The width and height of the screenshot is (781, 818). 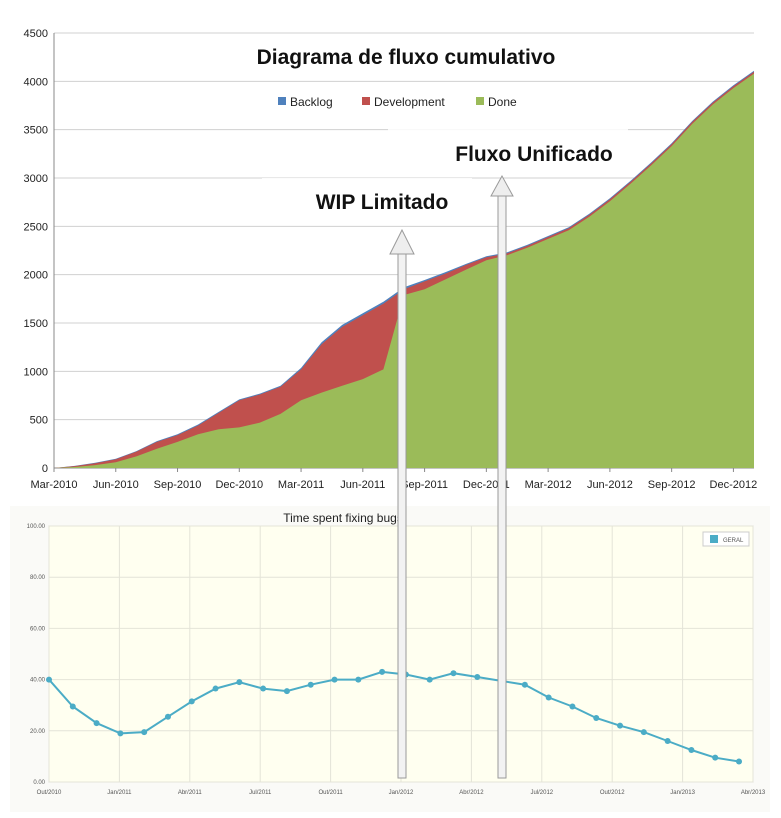 What do you see at coordinates (548, 485) in the screenshot?
I see `cfd-x-tick-label: Mar-2012` at bounding box center [548, 485].